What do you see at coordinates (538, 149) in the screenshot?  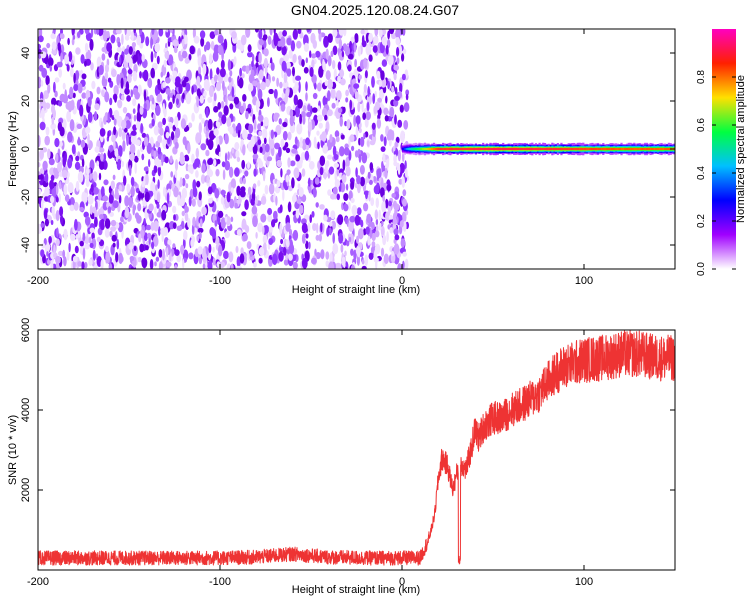 I see `spectrogram-ridge` at bounding box center [538, 149].